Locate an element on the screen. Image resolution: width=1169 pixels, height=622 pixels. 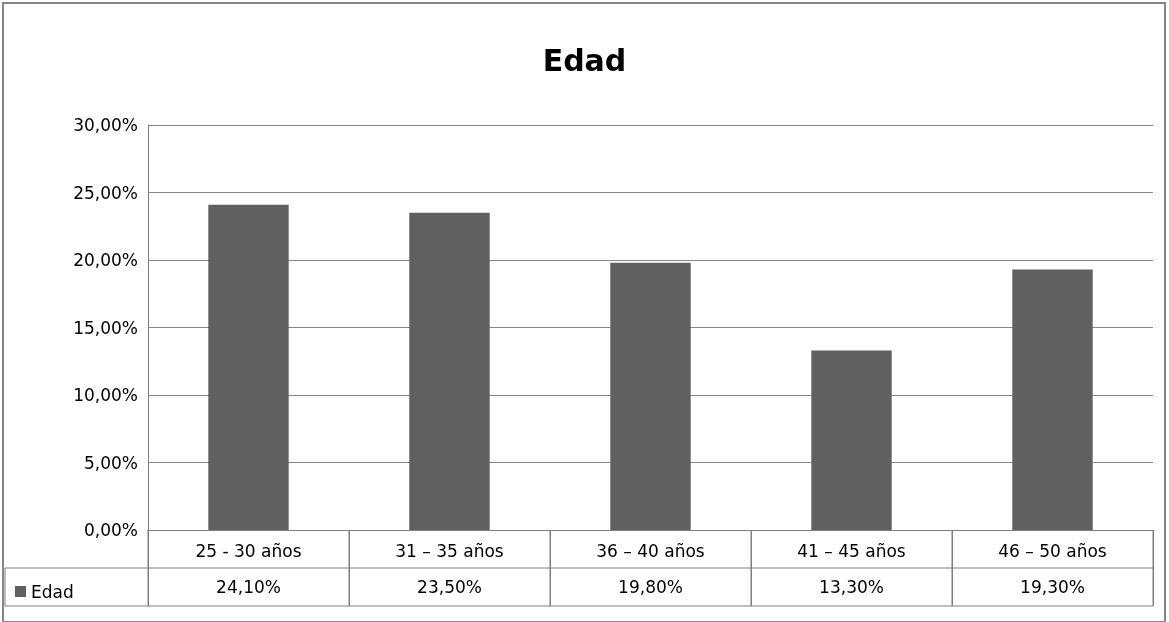
data-label: 13,30% is located at coordinates (851, 587).